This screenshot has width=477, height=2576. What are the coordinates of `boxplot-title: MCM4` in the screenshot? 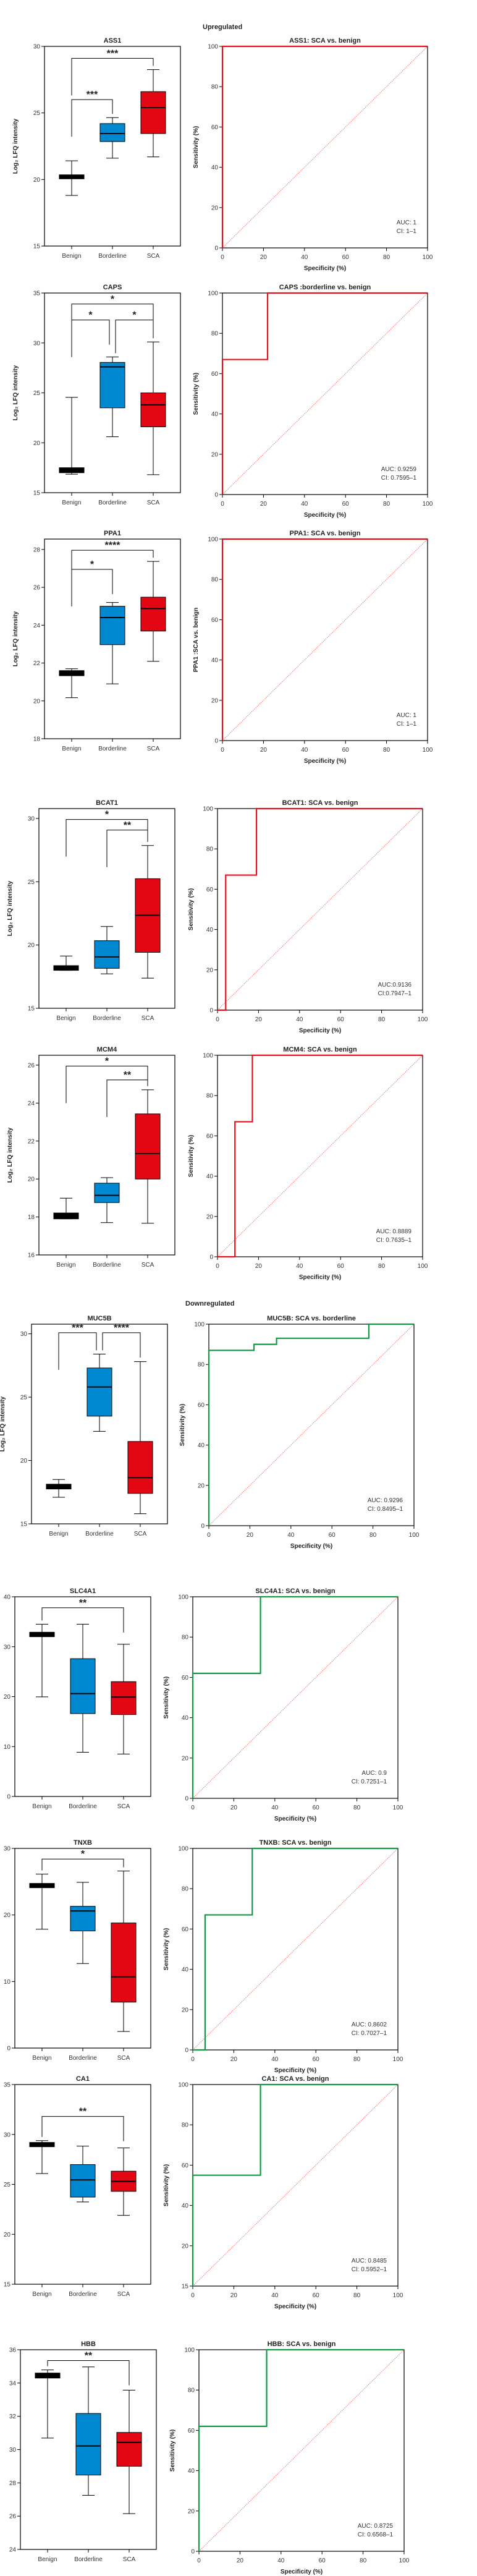 It's located at (107, 1049).